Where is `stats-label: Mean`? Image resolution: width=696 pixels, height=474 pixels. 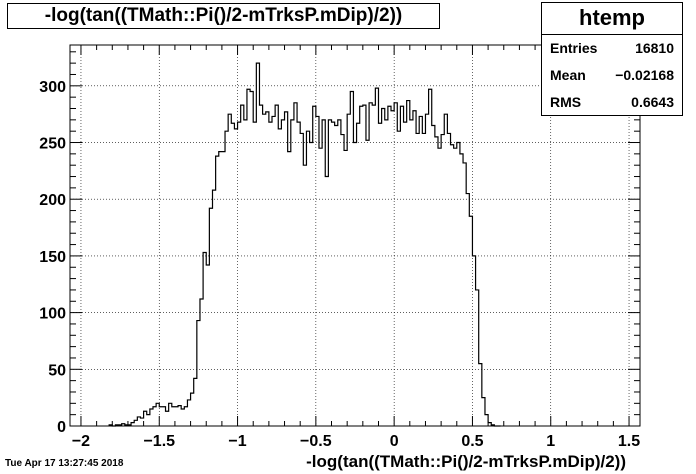 stats-label: Mean is located at coordinates (568, 75).